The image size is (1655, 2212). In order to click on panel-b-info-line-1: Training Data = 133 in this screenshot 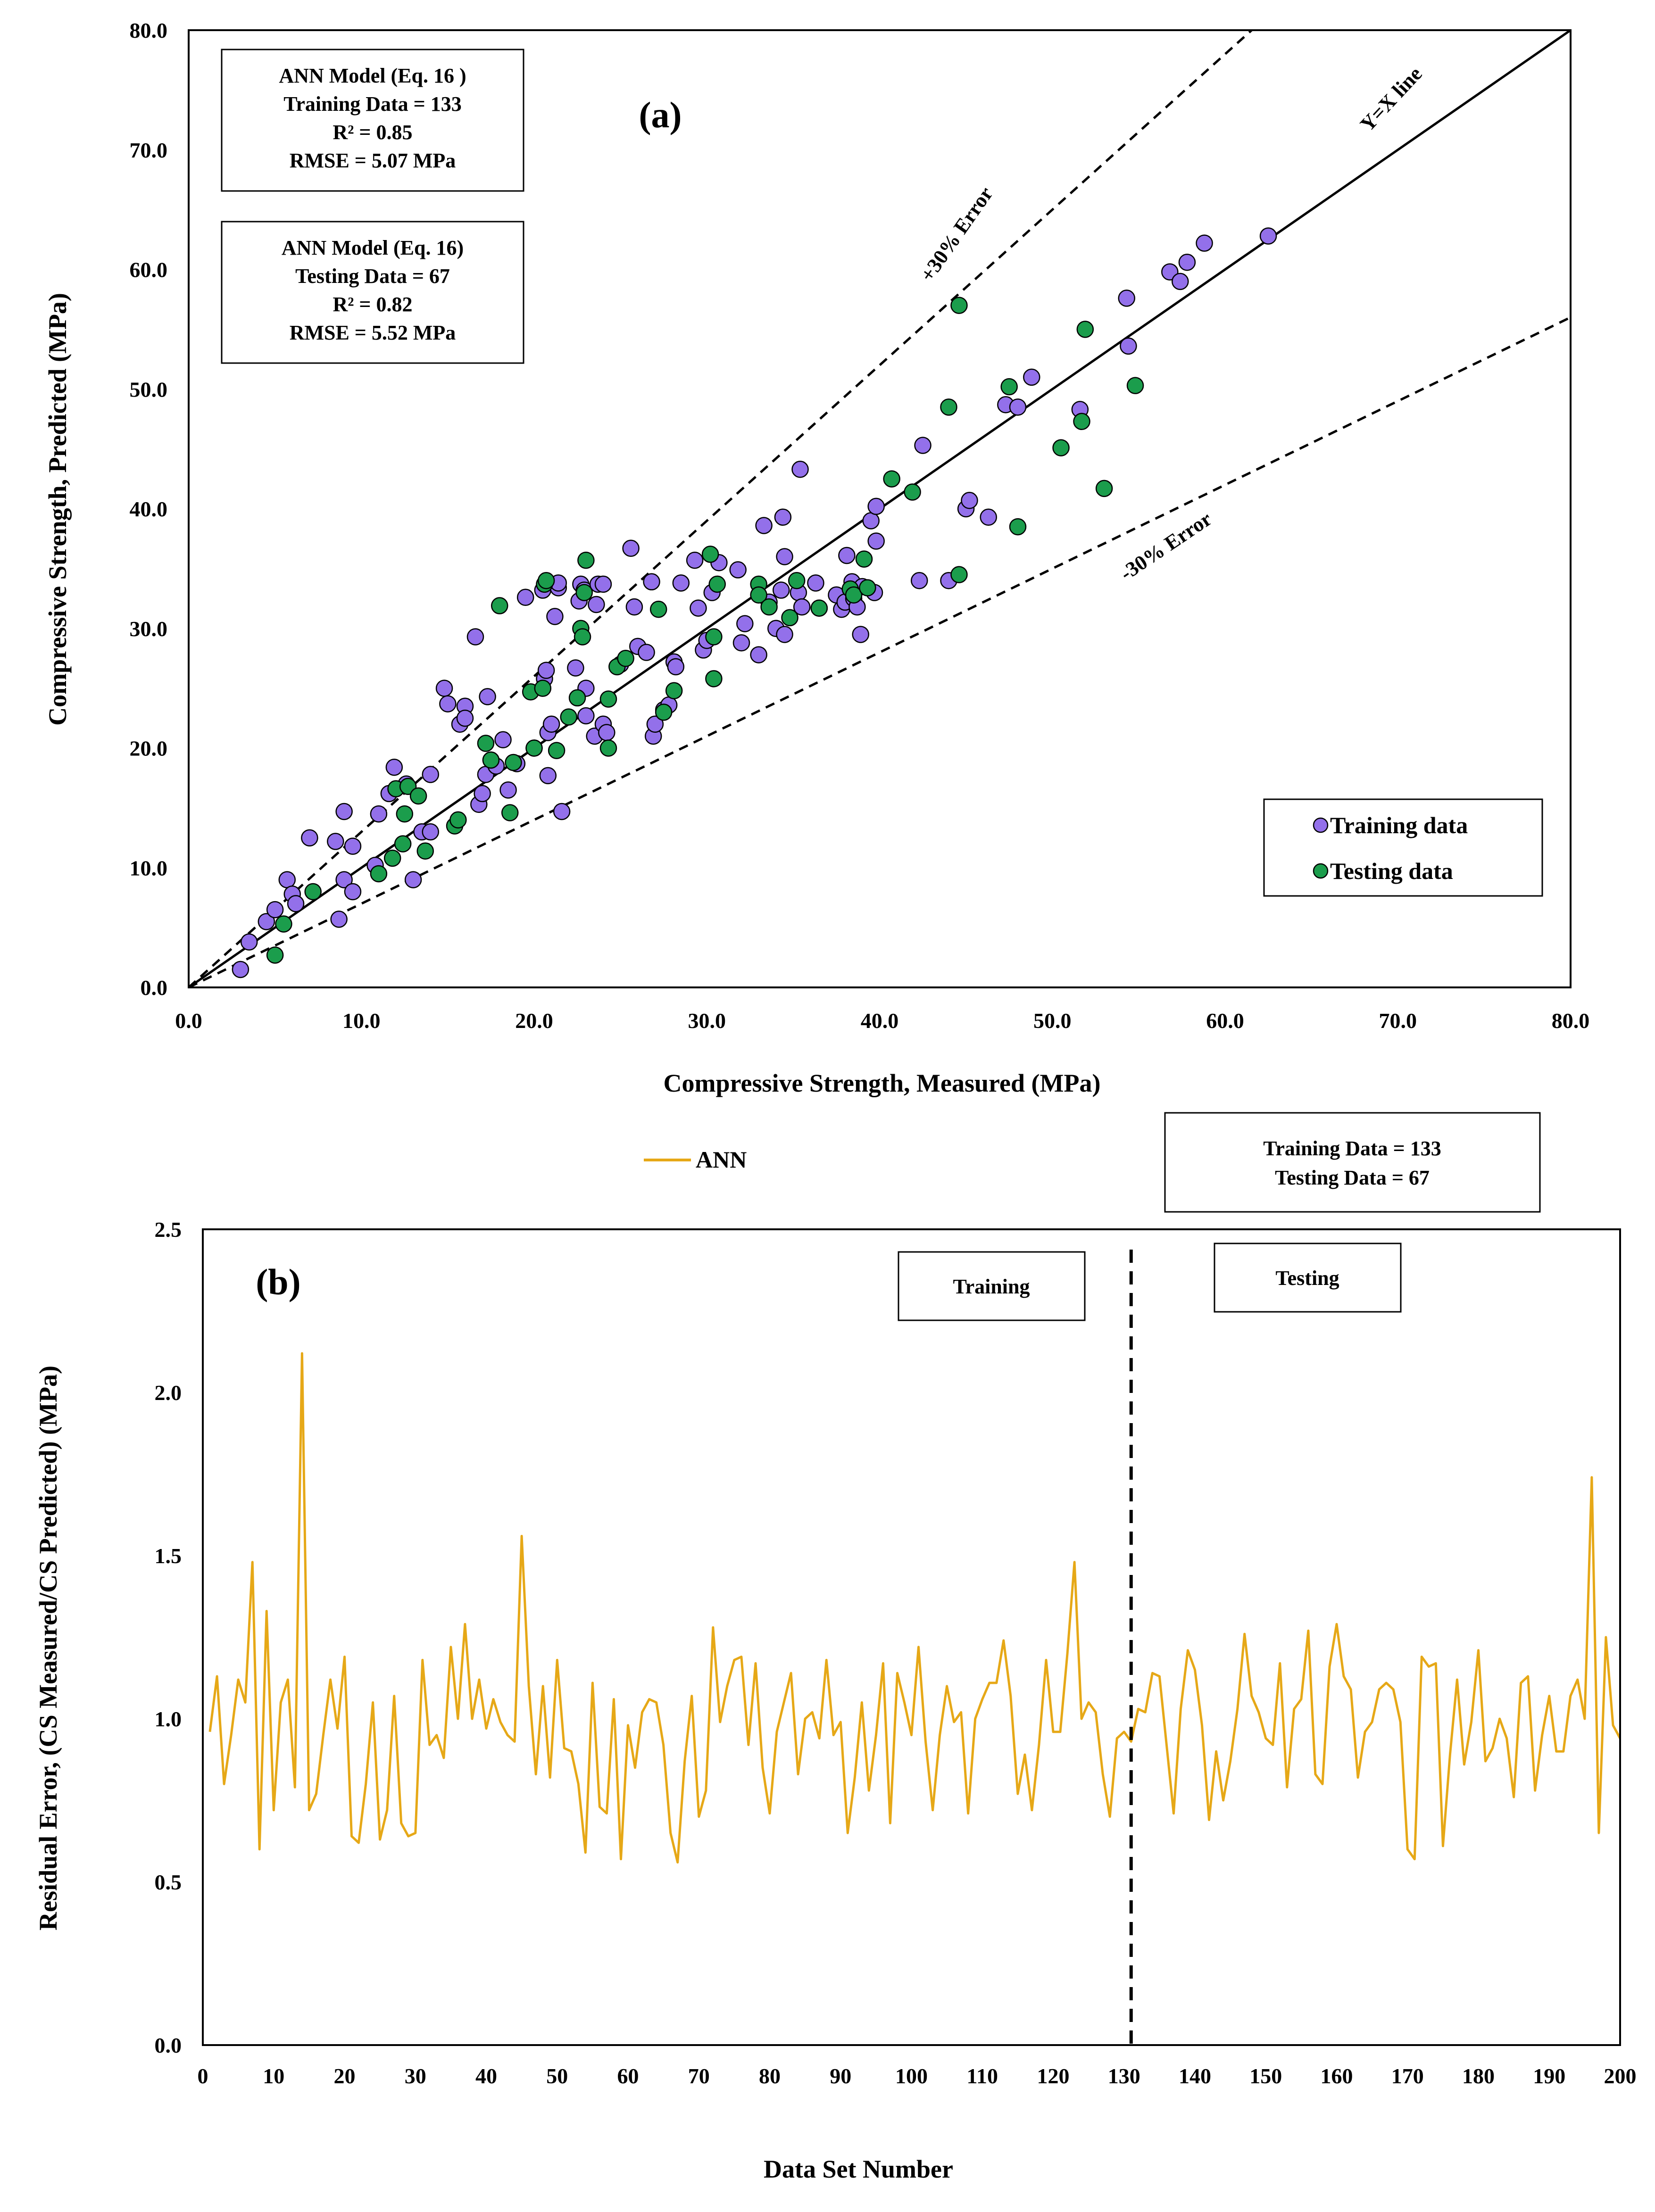, I will do `click(1352, 1148)`.